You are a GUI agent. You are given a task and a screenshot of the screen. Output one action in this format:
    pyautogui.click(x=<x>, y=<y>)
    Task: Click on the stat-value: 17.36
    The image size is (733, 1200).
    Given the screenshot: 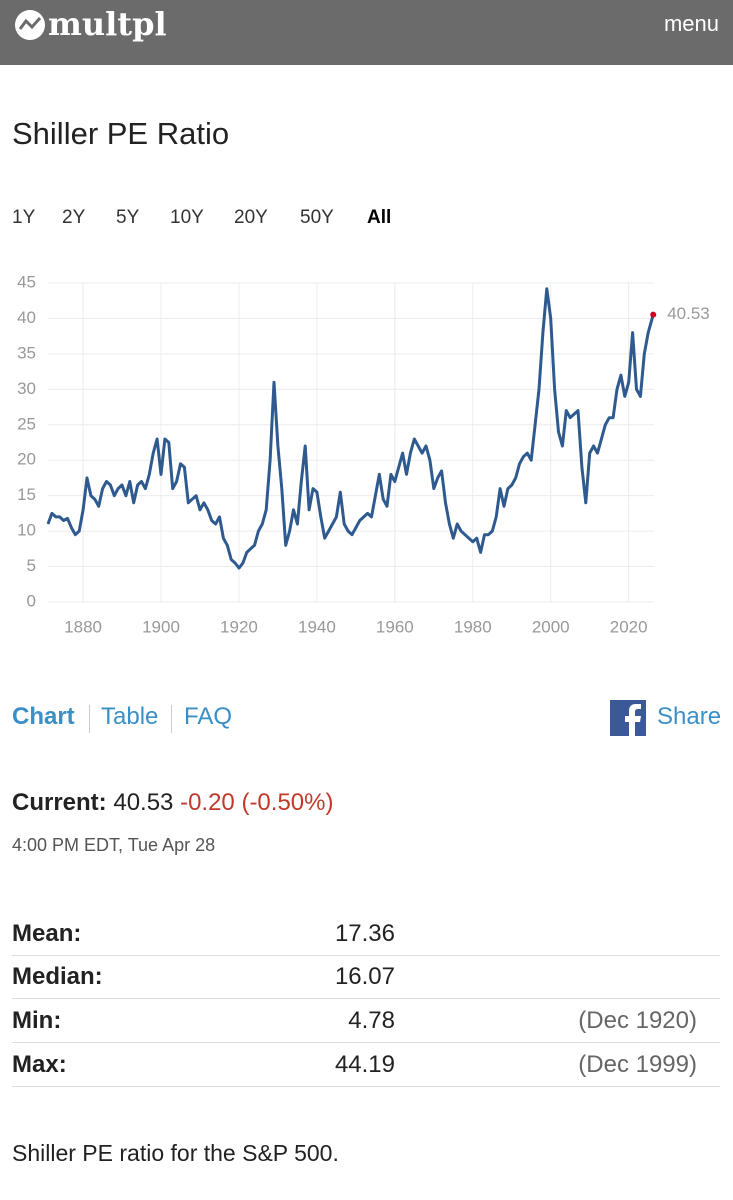 What is the action you would take?
    pyautogui.click(x=364, y=933)
    